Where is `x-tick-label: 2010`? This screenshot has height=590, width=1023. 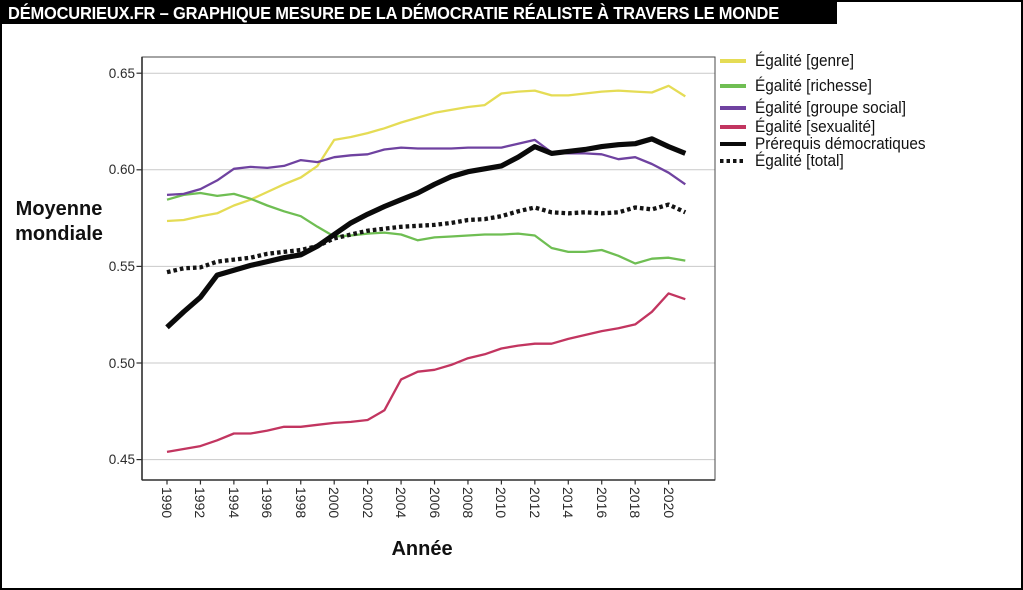
x-tick-label: 2010 is located at coordinates (501, 503).